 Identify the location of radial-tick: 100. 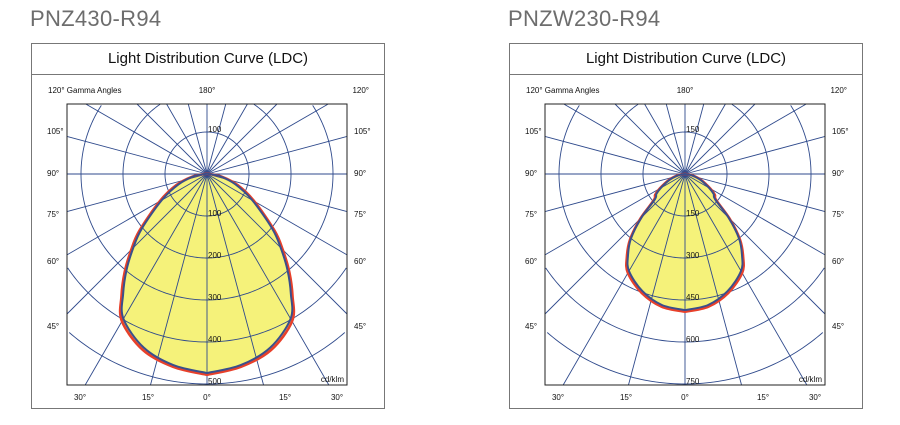
(215, 213).